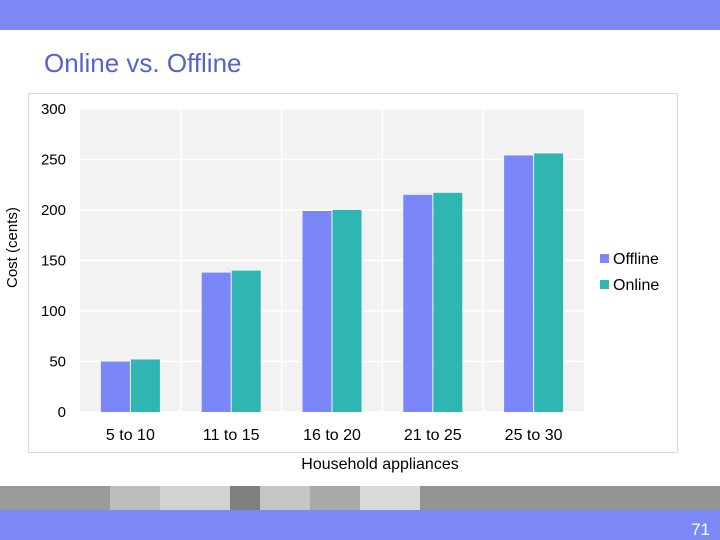 This screenshot has height=540, width=720. Describe the element at coordinates (380, 464) in the screenshot. I see `x-axis-label: Household appliances` at that location.